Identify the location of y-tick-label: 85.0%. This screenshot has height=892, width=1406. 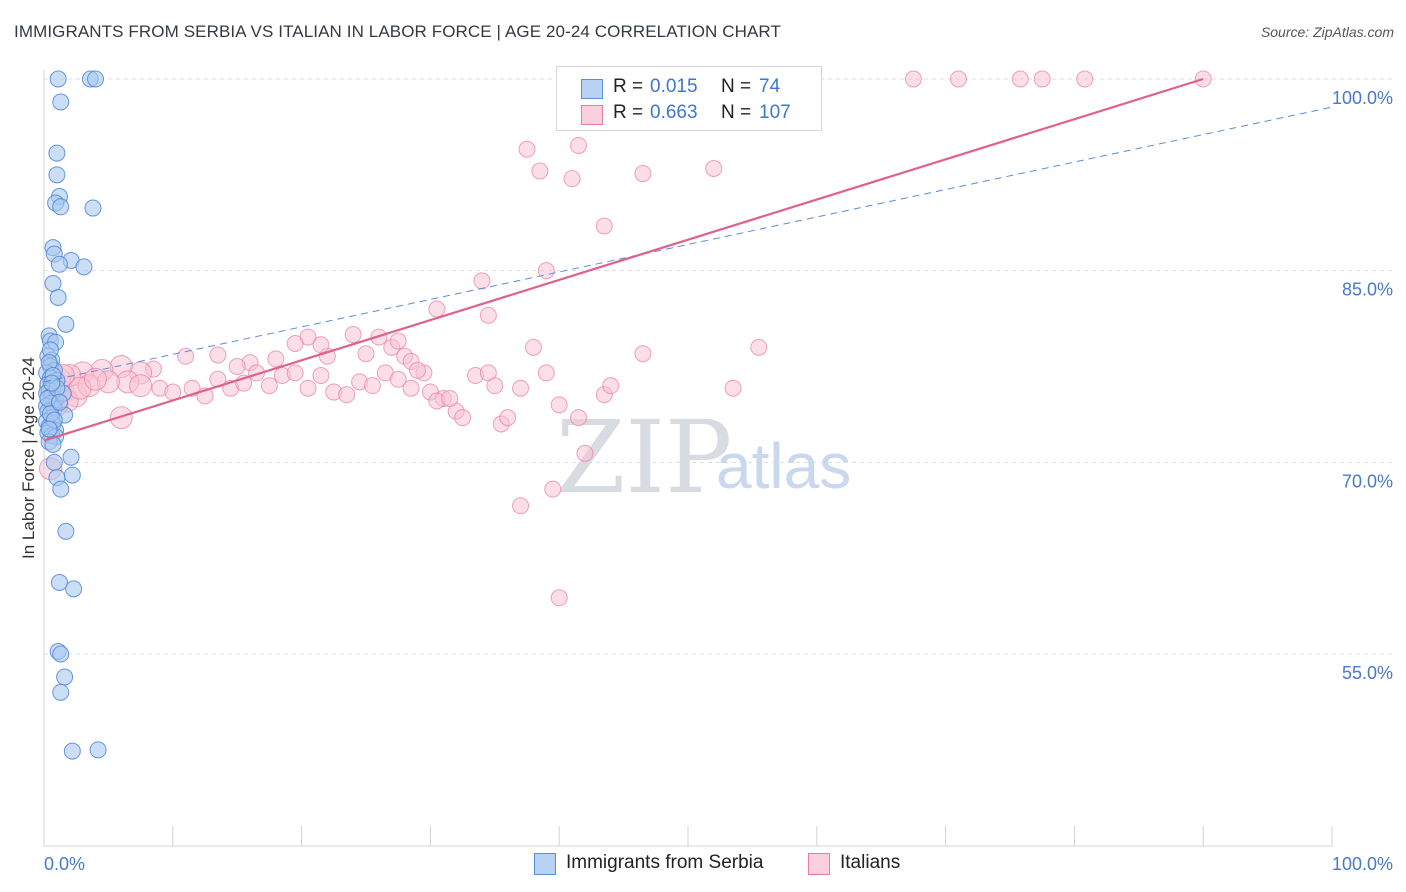
(1367, 290).